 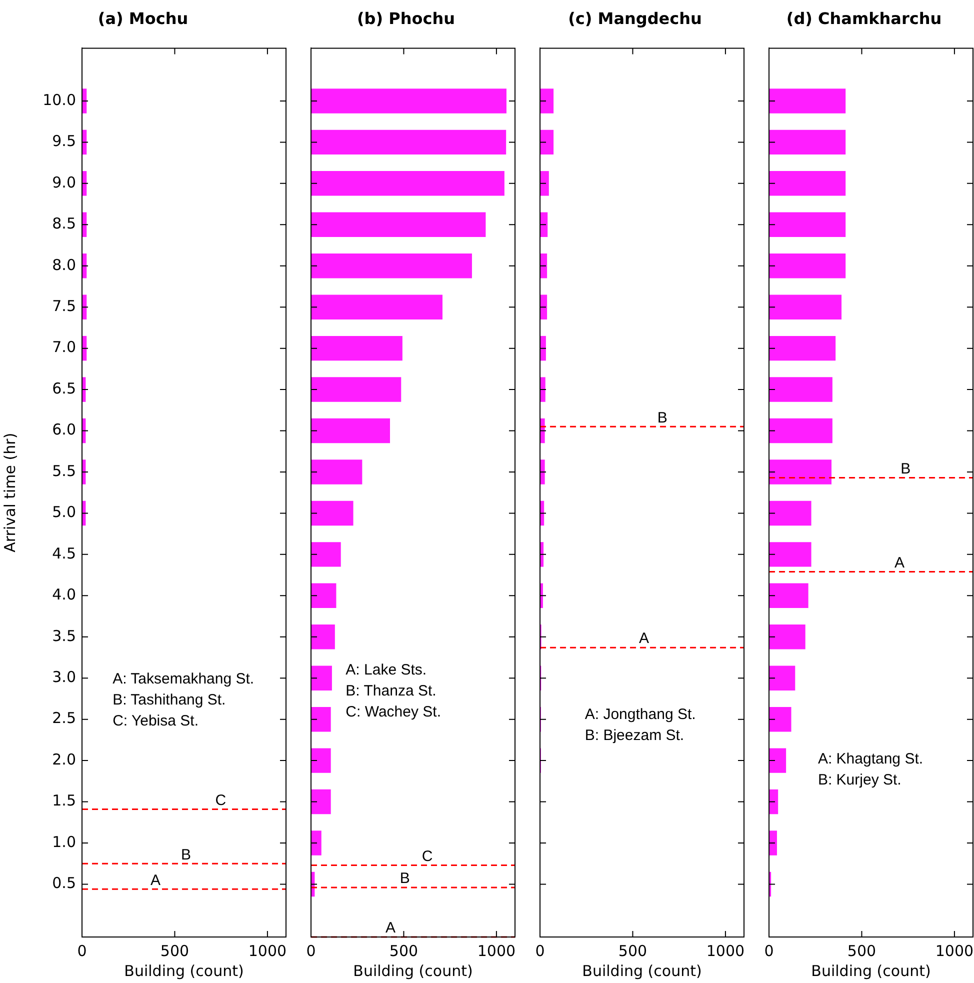 I want to click on y-tick-label: 2.0, so click(x=64, y=759).